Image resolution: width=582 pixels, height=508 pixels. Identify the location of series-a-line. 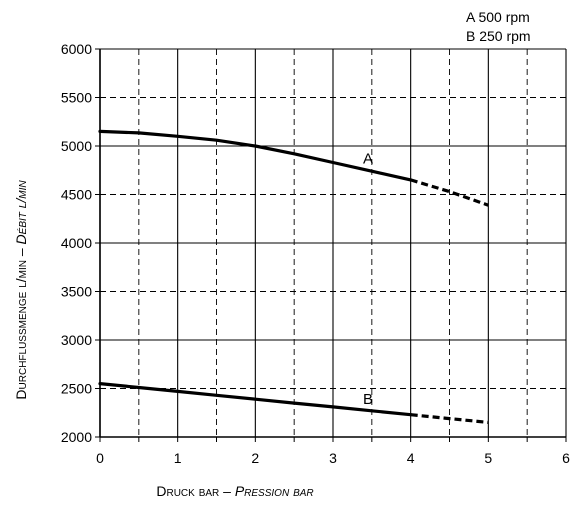
(255, 155).